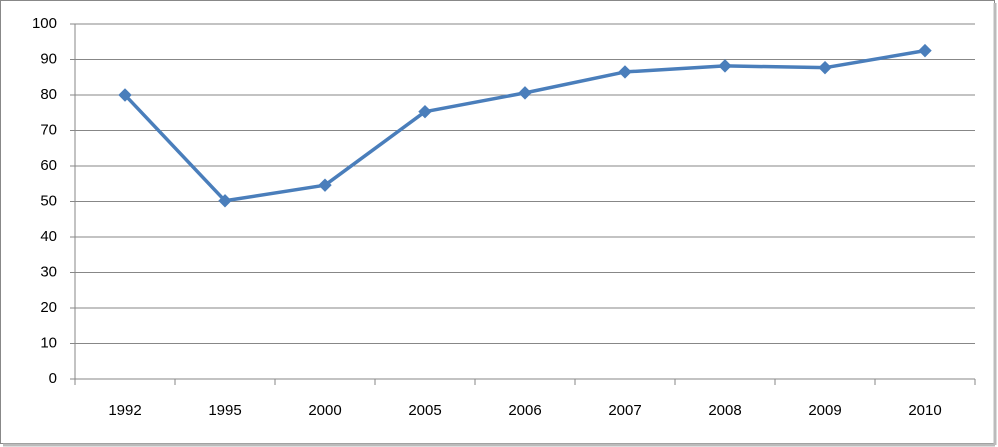 This screenshot has width=998, height=447. What do you see at coordinates (53, 378) in the screenshot?
I see `y-tick-label: 0` at bounding box center [53, 378].